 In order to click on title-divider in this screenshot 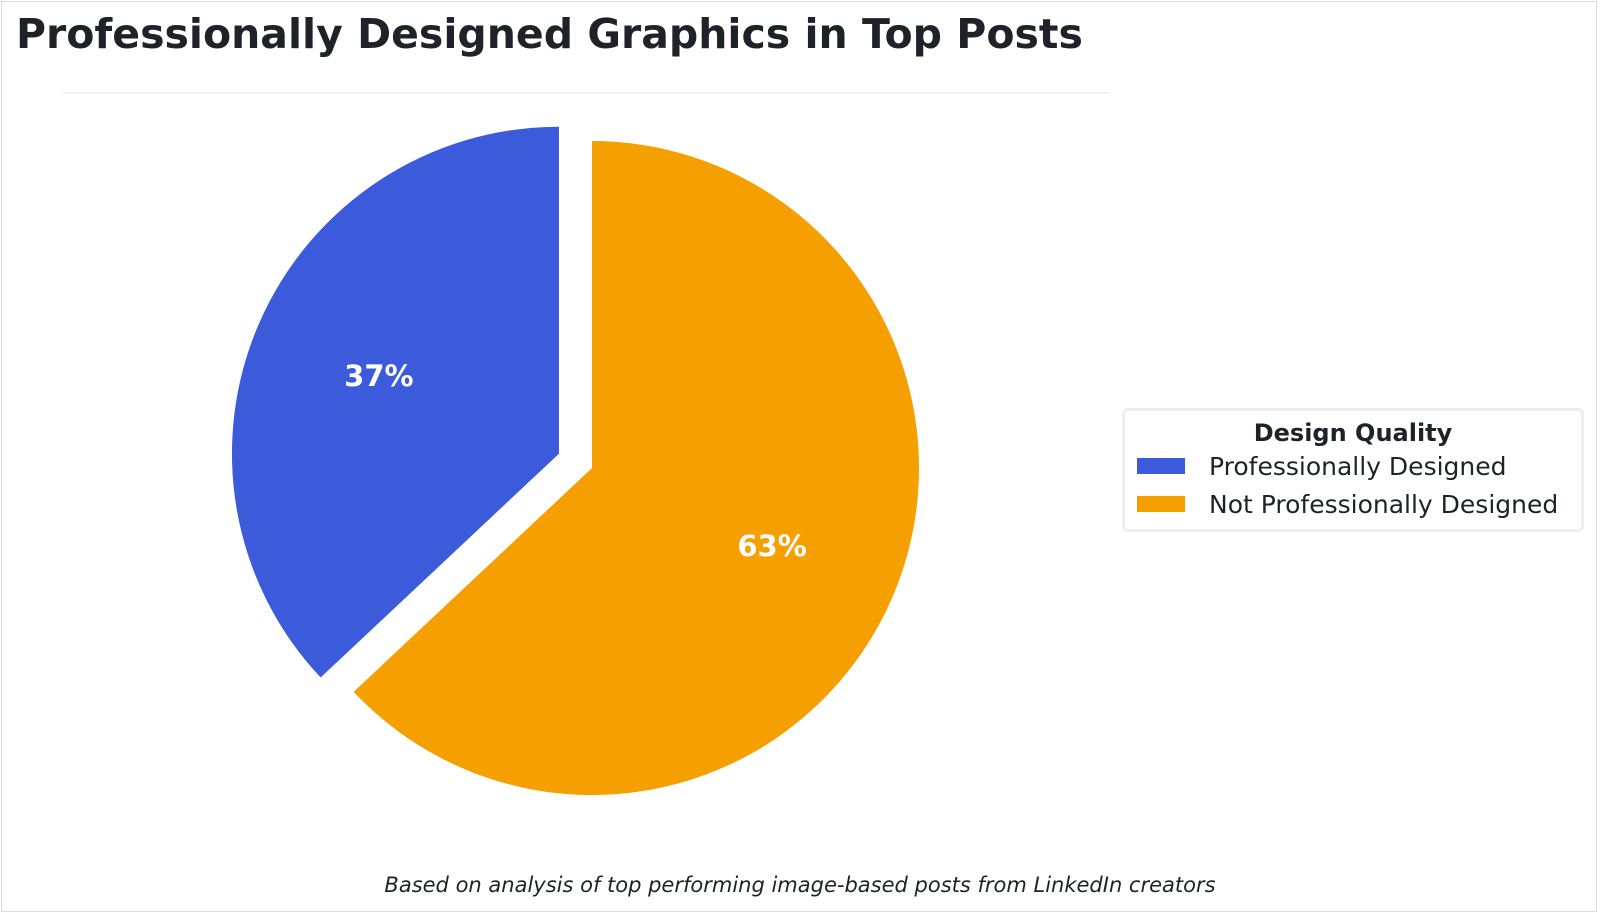, I will do `click(586, 93)`.